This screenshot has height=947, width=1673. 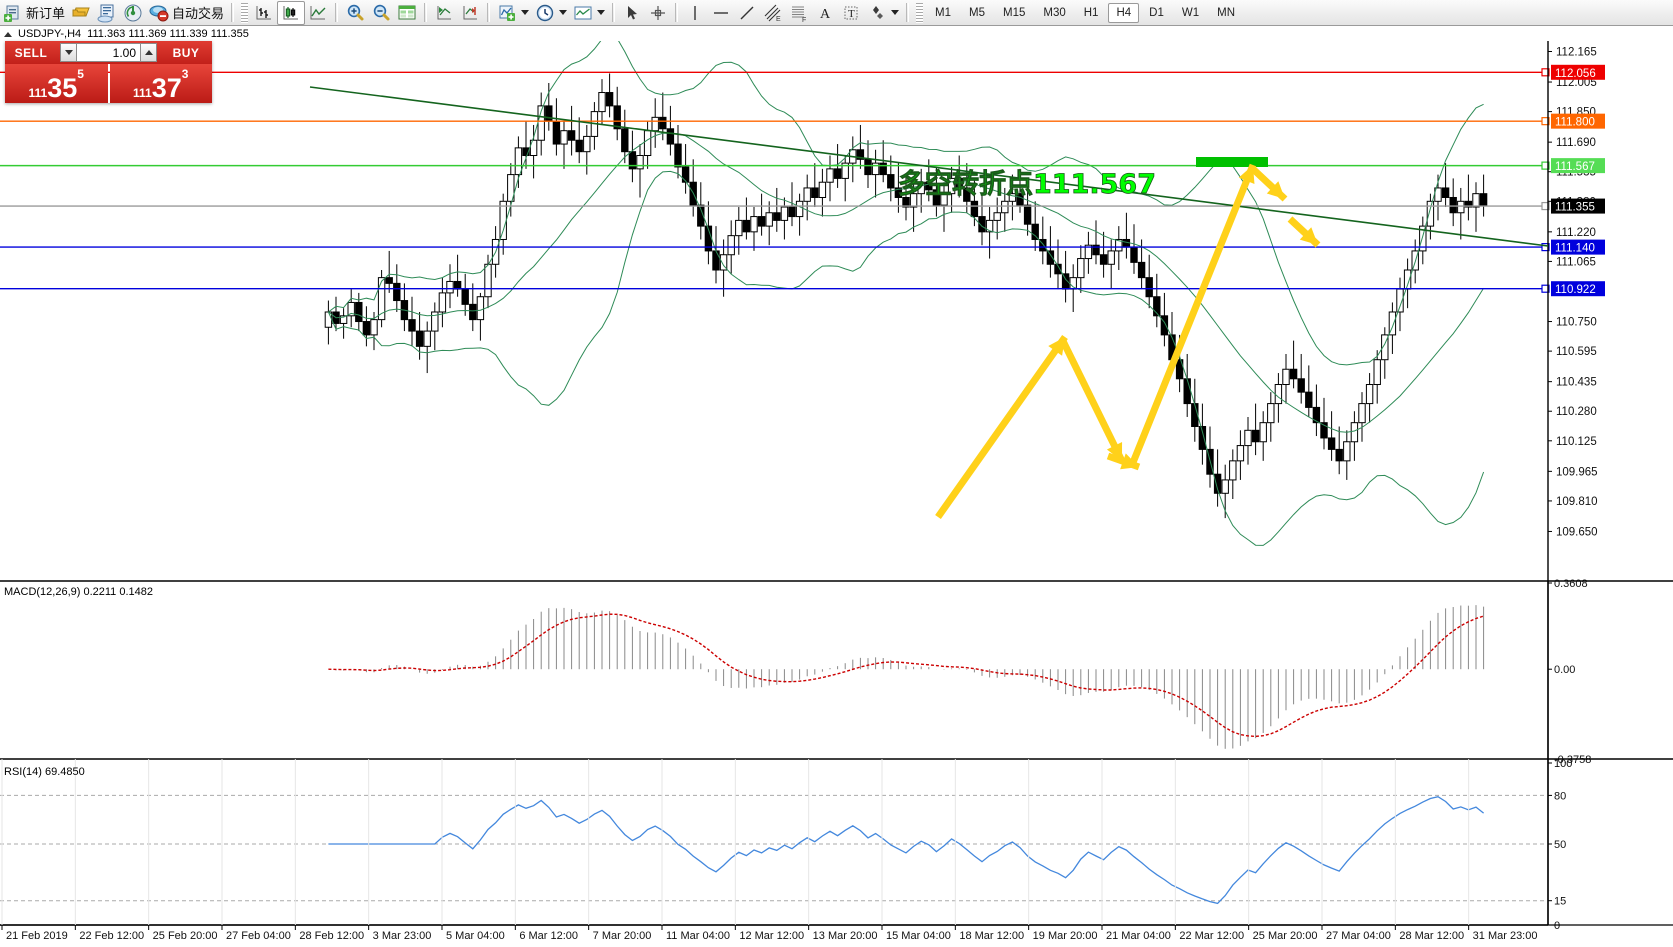 What do you see at coordinates (622, 936) in the screenshot?
I see `time-axis-tick: 7 Mar 20:00` at bounding box center [622, 936].